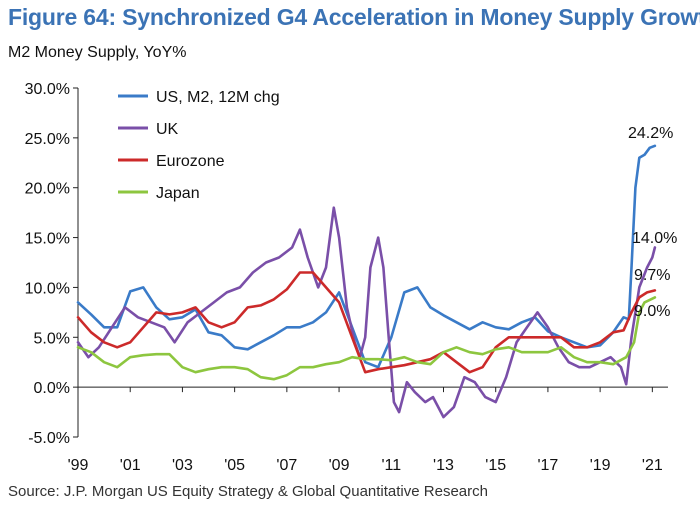 Image resolution: width=700 pixels, height=511 pixels. Describe the element at coordinates (218, 97) in the screenshot. I see `legend-label: US, M2, 12M chg` at that location.